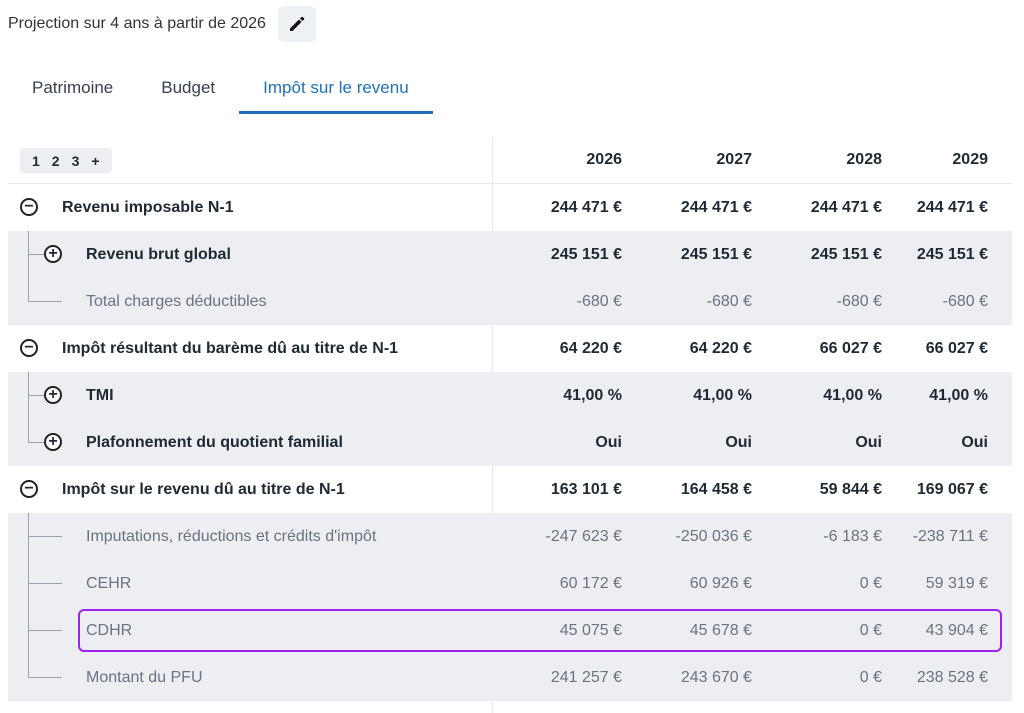  I want to click on tab-patrimoine: Patrimoine, so click(73, 87).